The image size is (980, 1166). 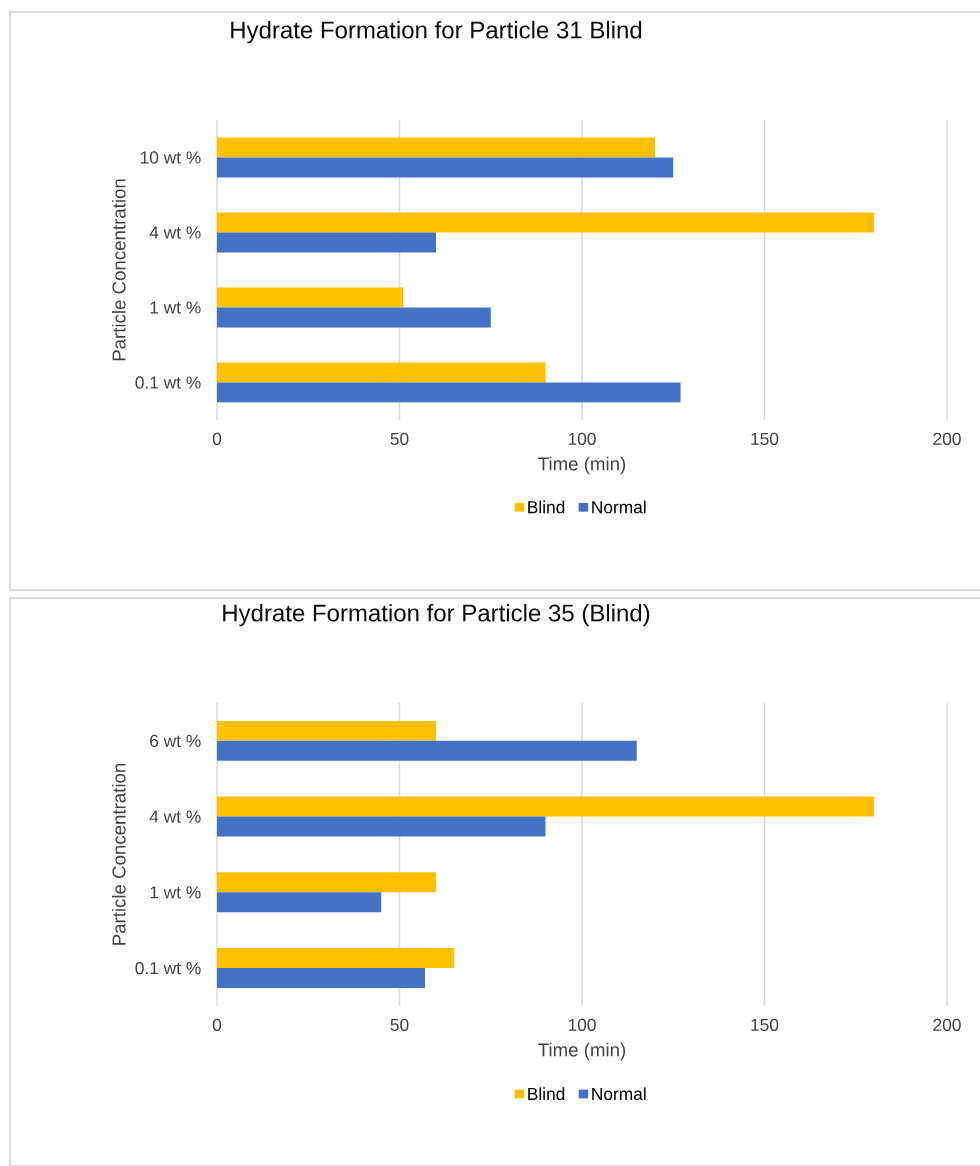 What do you see at coordinates (170, 157) in the screenshot?
I see `y-tick-label: 10 wt %` at bounding box center [170, 157].